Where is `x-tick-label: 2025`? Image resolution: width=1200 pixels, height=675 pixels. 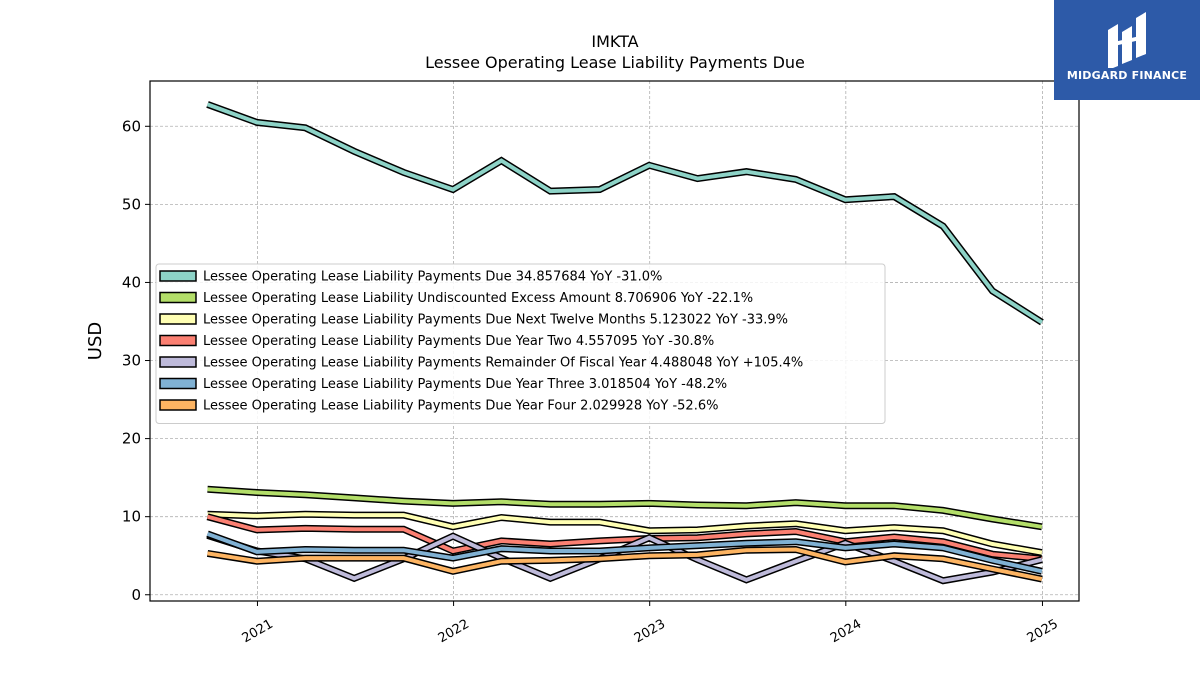 x-tick-label: 2025 is located at coordinates (1043, 632).